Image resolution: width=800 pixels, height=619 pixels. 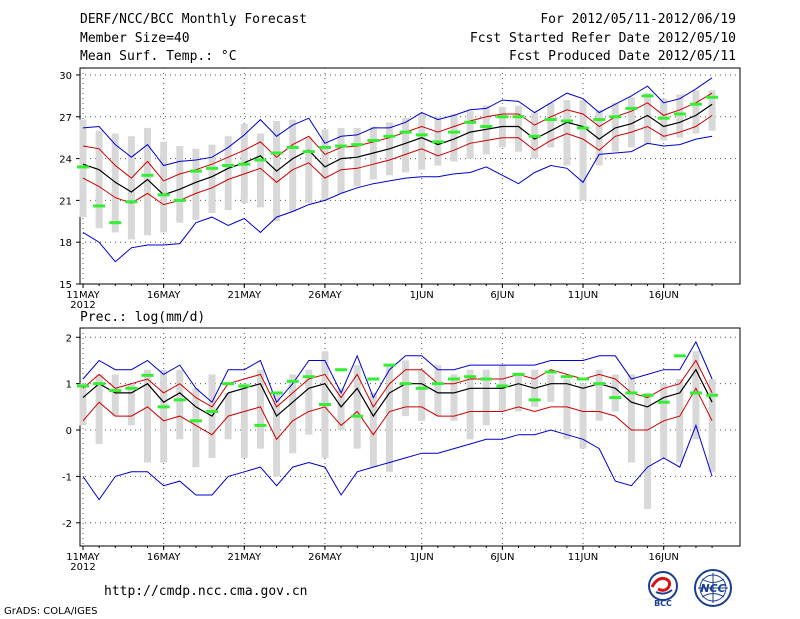 What do you see at coordinates (602, 38) in the screenshot?
I see `fcst-started-date: Fcst Started Refer Date 2012/05/10` at bounding box center [602, 38].